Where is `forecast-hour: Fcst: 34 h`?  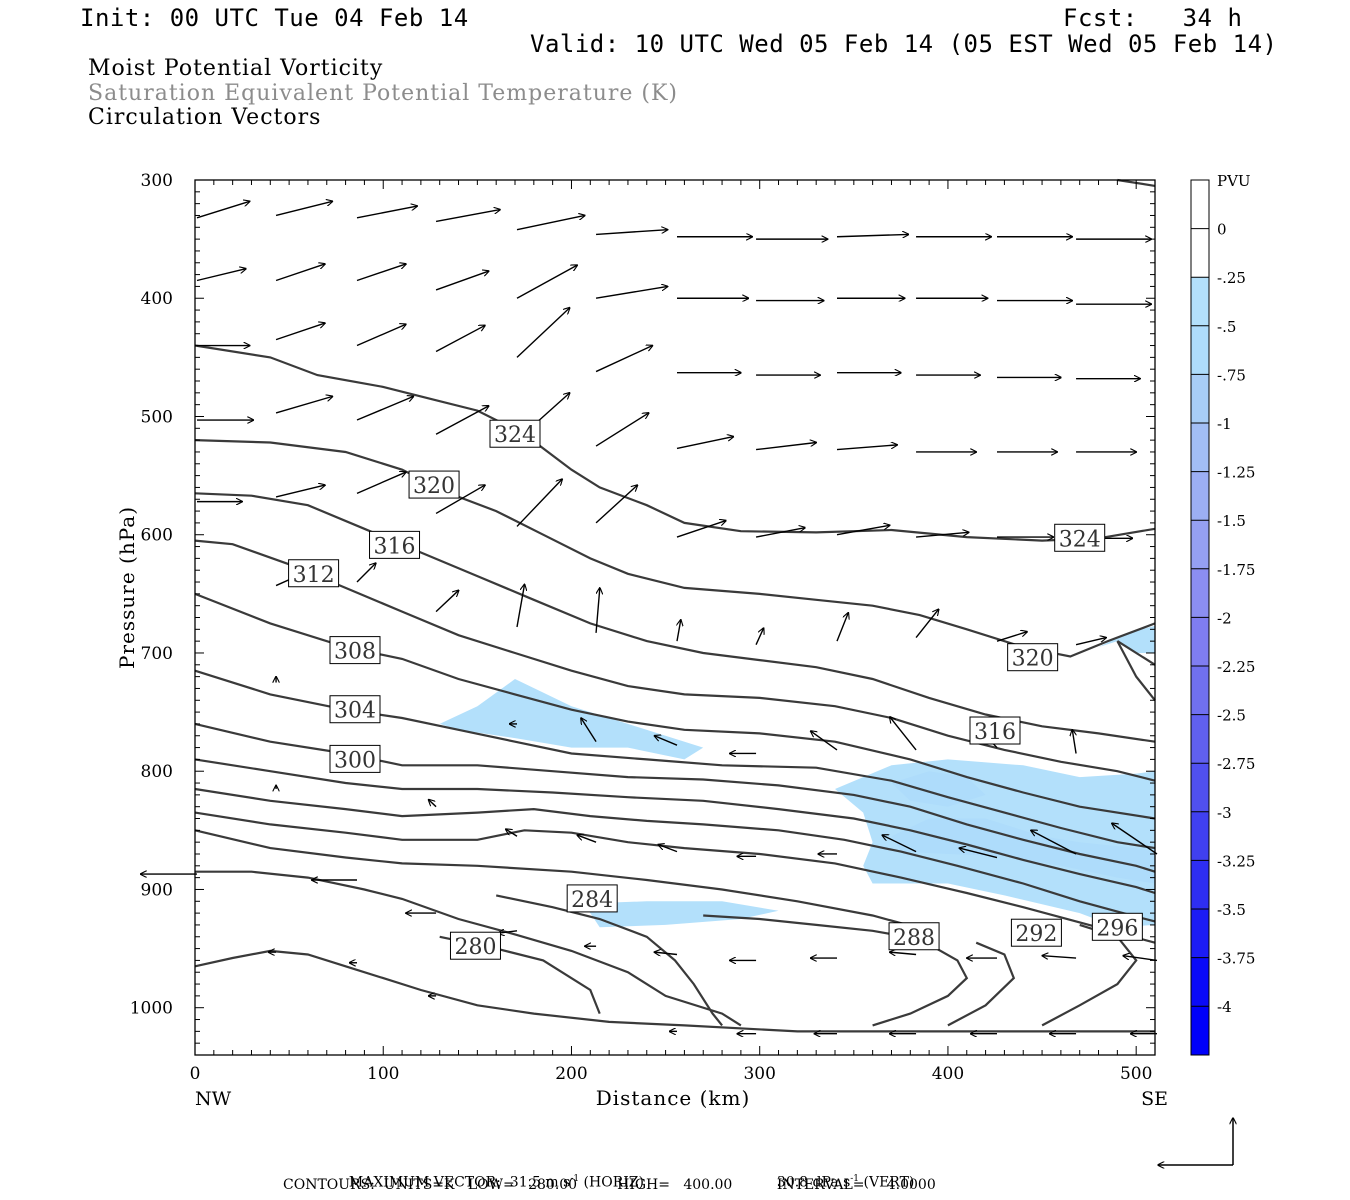
forecast-hour: Fcst: 34 h is located at coordinates (1153, 18).